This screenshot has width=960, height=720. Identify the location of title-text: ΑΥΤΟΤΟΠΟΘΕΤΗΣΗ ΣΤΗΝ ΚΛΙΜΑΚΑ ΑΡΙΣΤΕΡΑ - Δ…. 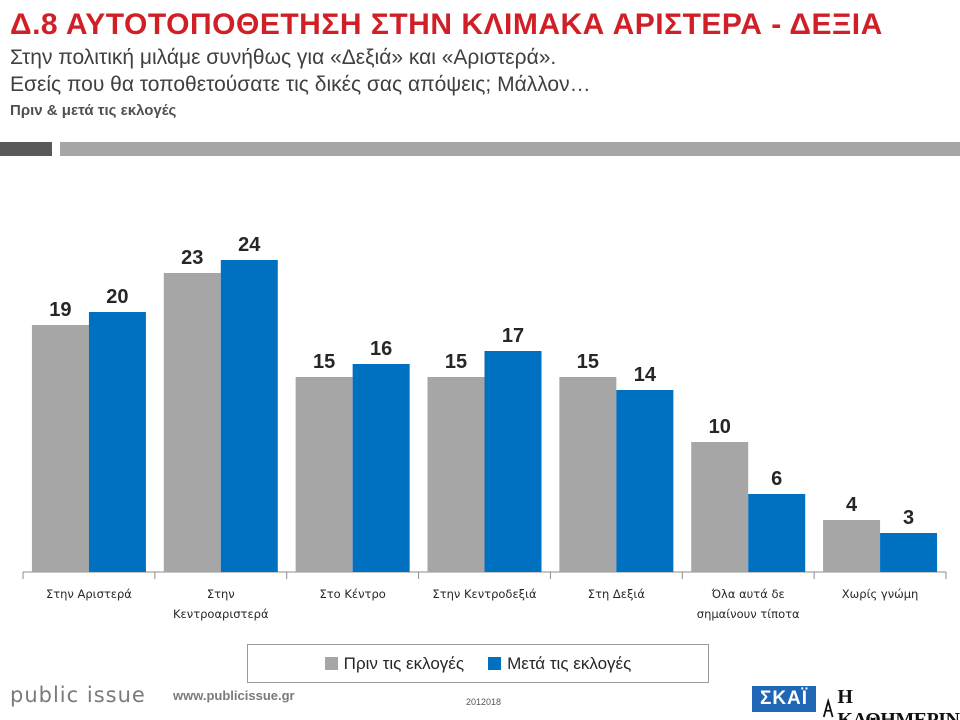
(474, 24).